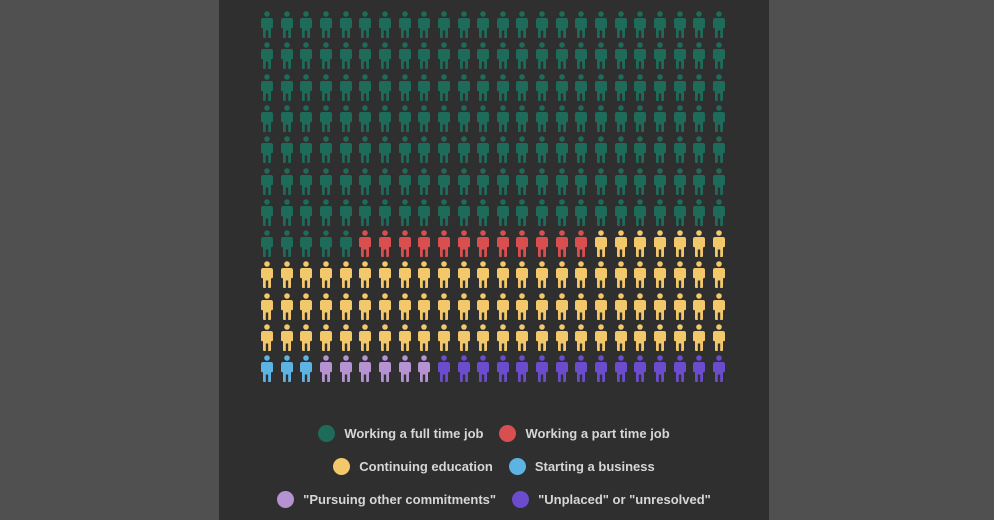 This screenshot has width=994, height=520. Describe the element at coordinates (494, 466) in the screenshot. I see `legend-row-2: Continuing education Starting a business` at that location.